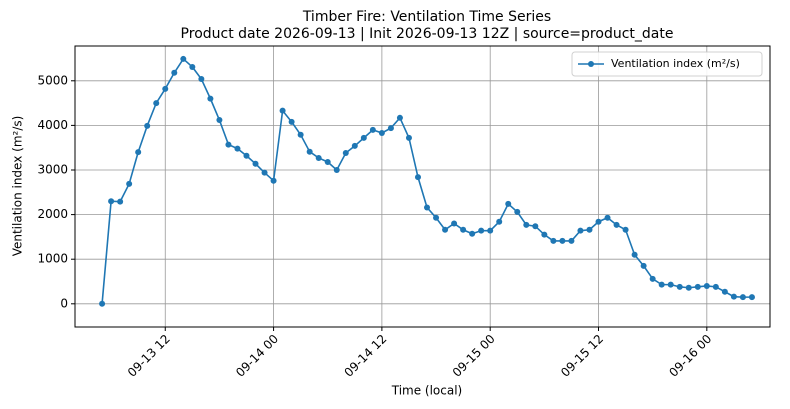 The height and width of the screenshot is (409, 790). Describe the element at coordinates (52, 80) in the screenshot. I see `y-tick-label: 5000` at that location.